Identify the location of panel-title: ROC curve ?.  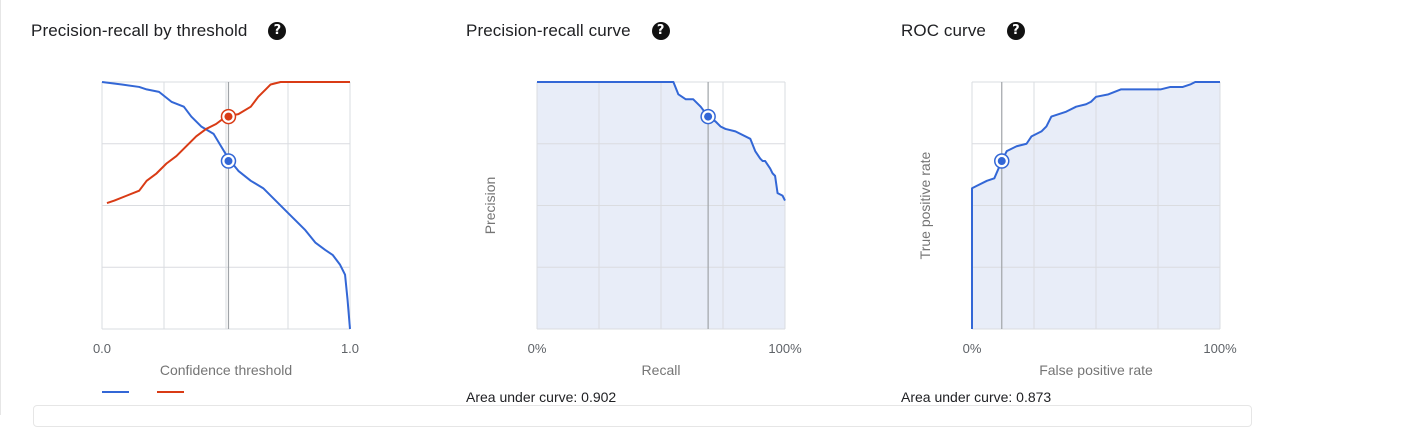
(963, 31).